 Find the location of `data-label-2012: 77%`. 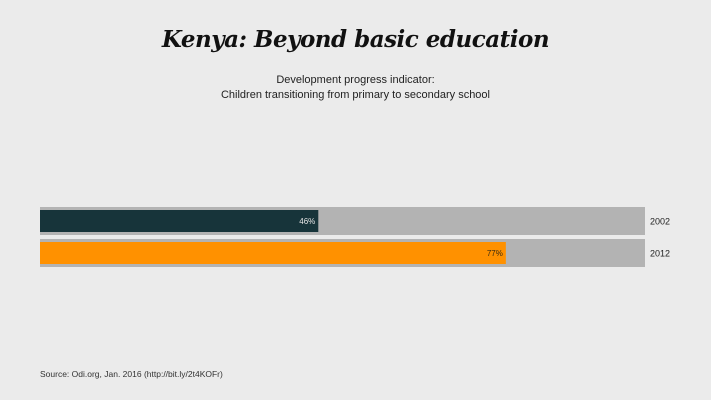

data-label-2012: 77% is located at coordinates (495, 253).